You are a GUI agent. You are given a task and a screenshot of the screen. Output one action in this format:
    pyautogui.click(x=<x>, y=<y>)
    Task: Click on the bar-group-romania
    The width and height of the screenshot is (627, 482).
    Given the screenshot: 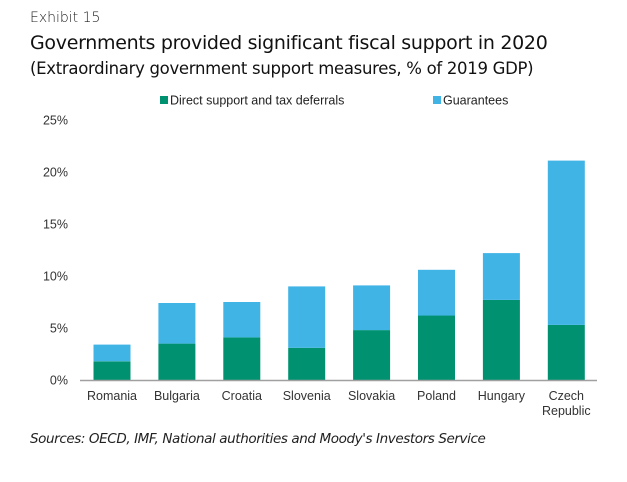 What is the action you would take?
    pyautogui.click(x=112, y=362)
    